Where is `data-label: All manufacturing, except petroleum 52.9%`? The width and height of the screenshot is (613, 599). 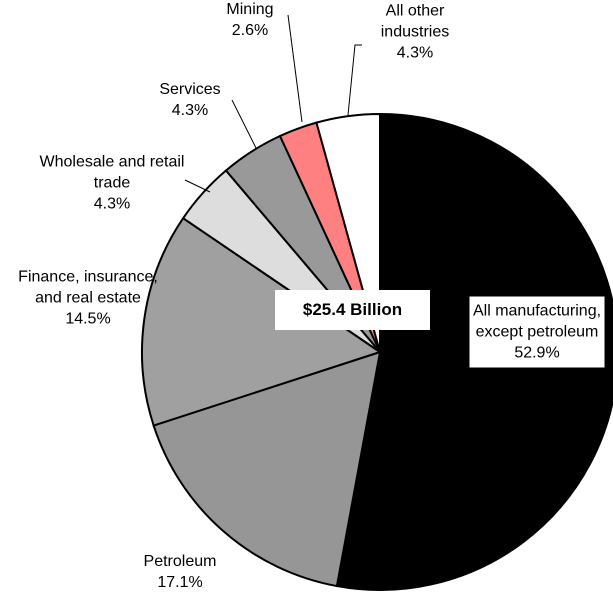
data-label: All manufacturing, except petroleum 52.9% is located at coordinates (537, 332).